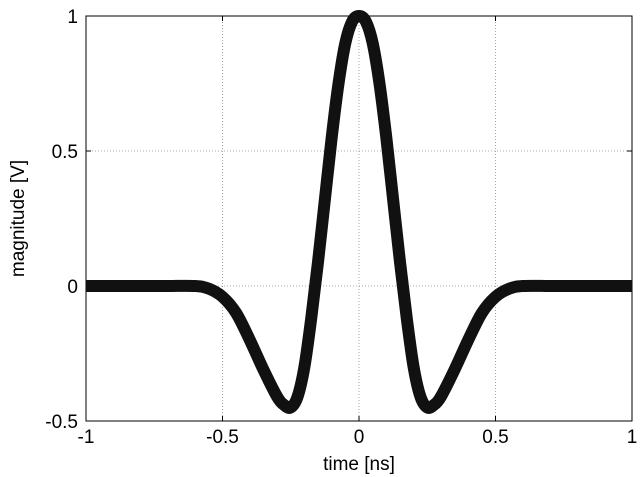 This screenshot has width=640, height=477. What do you see at coordinates (86, 437) in the screenshot?
I see `x-tick-label: -1` at bounding box center [86, 437].